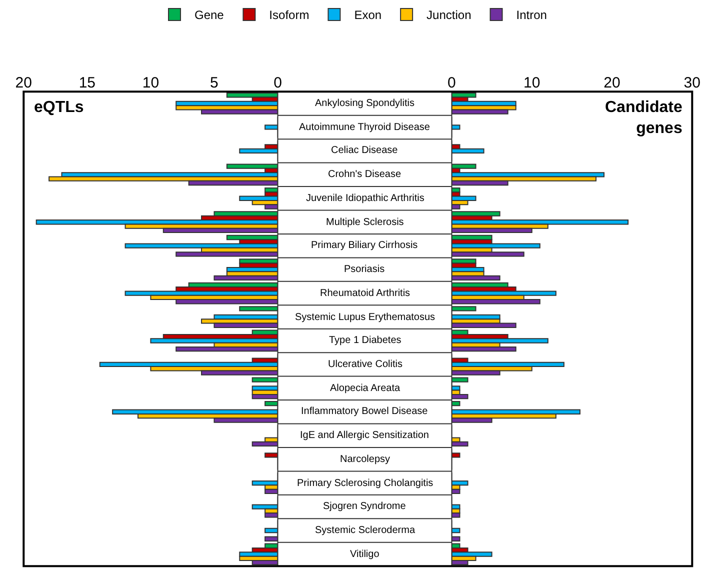 The image size is (707, 568). Describe the element at coordinates (365, 530) in the screenshot. I see `y-tick-label: Systemic Scleroderma` at that location.